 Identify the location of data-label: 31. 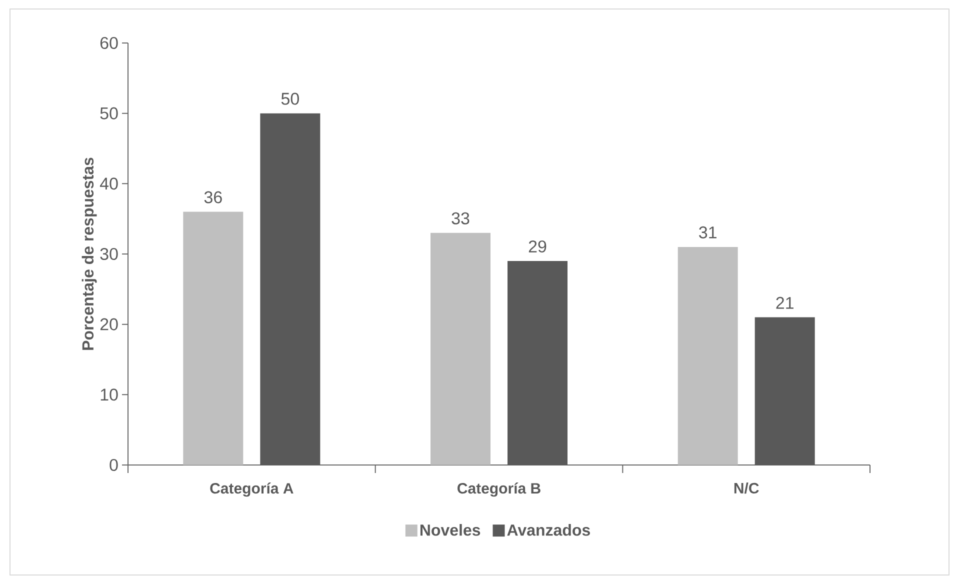
(707, 232).